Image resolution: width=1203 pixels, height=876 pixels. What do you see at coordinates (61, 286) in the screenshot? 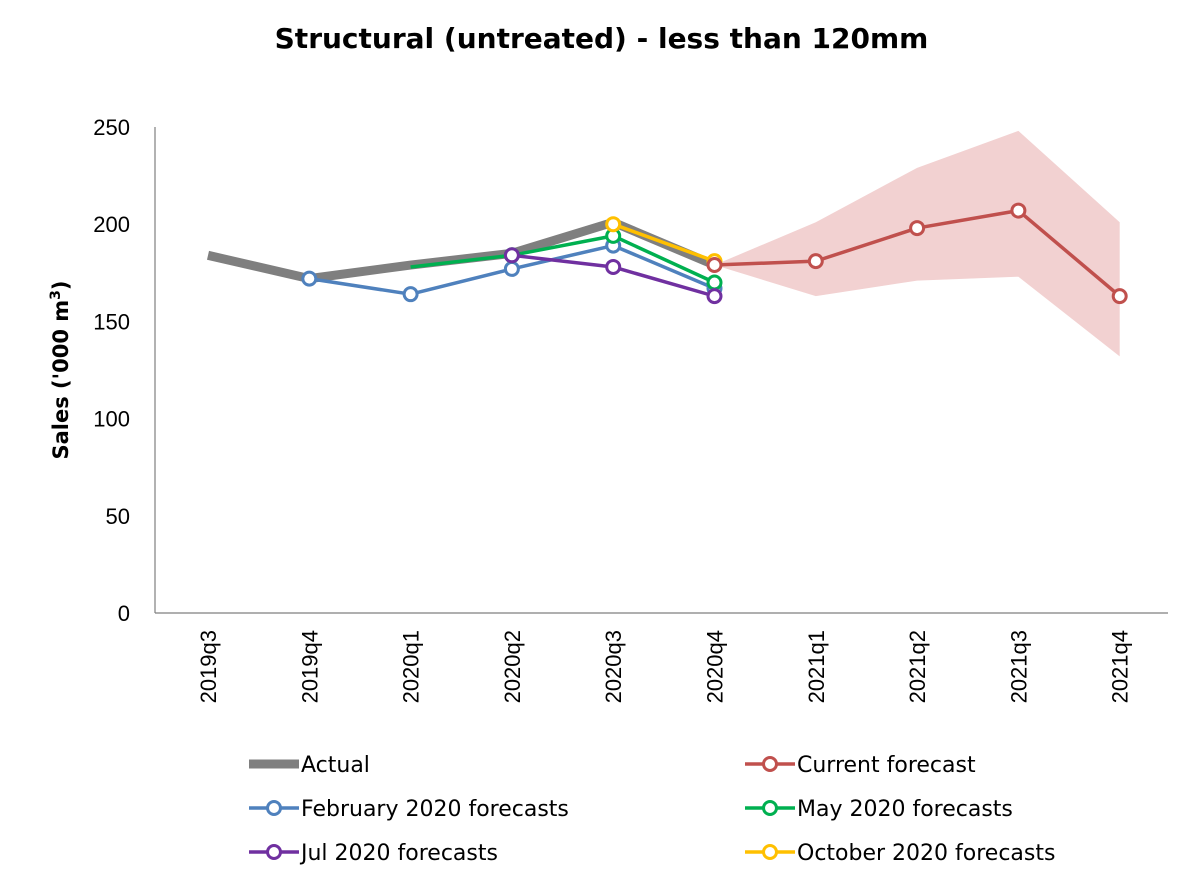
I see `y-axis-label-close: )` at bounding box center [61, 286].